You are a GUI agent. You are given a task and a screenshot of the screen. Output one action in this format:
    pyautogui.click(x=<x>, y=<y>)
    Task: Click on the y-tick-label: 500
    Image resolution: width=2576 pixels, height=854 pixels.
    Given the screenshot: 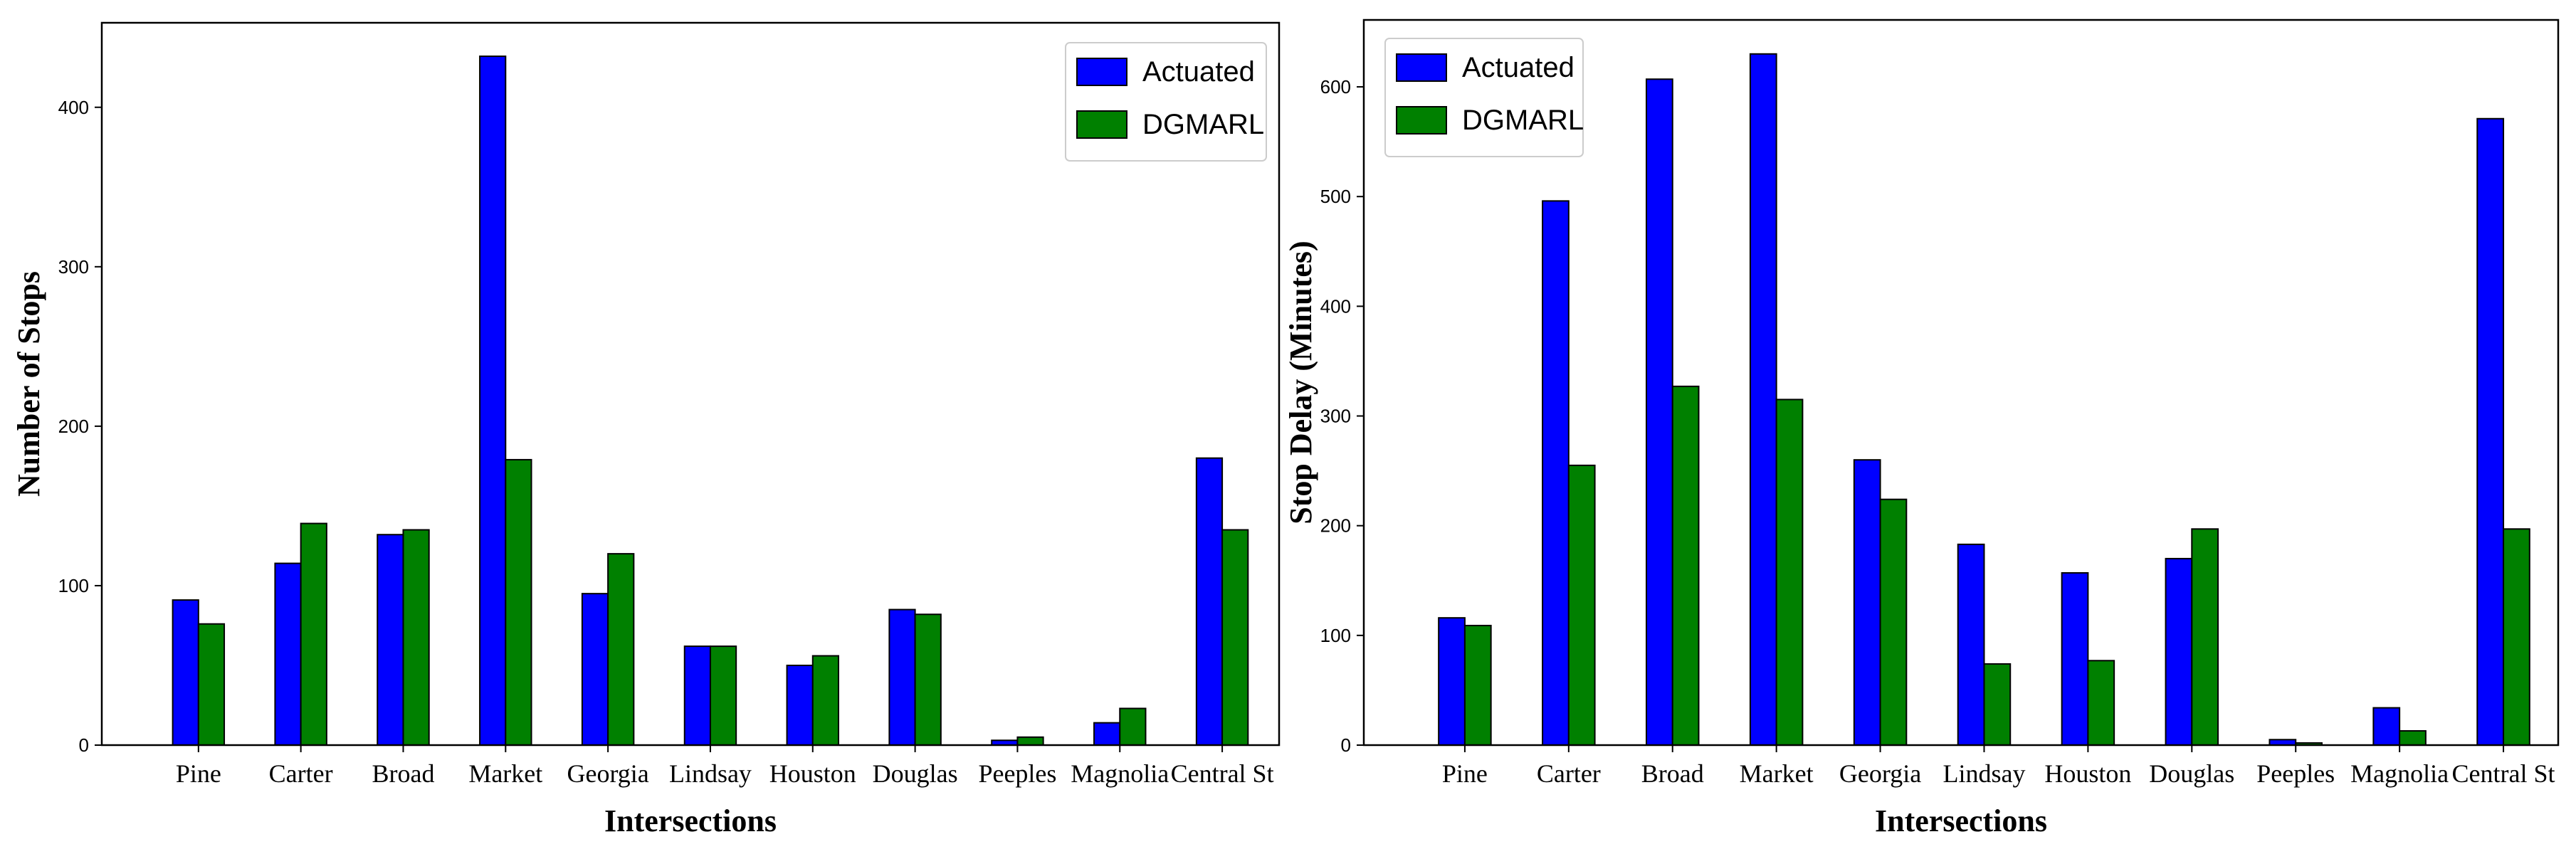 What is the action you would take?
    pyautogui.click(x=1335, y=196)
    